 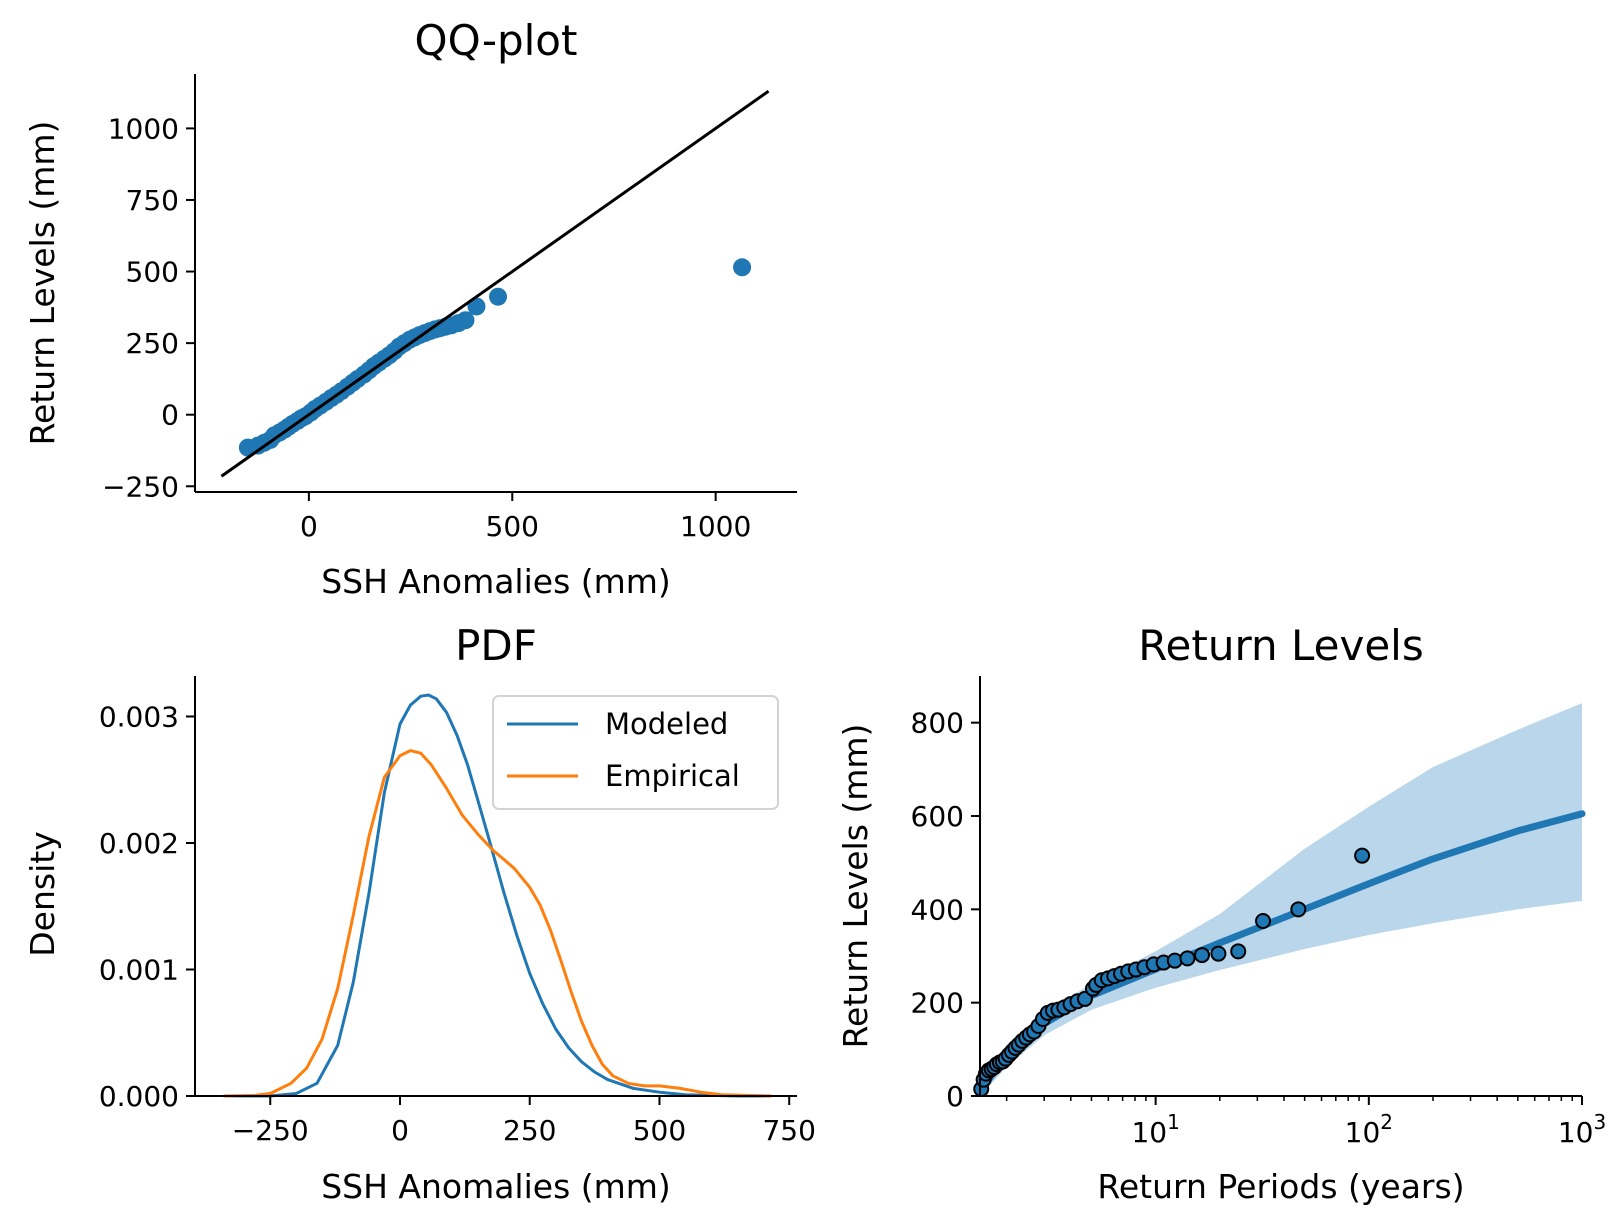 What do you see at coordinates (270, 1130) in the screenshot?
I see `pdf-xtick-label: −250` at bounding box center [270, 1130].